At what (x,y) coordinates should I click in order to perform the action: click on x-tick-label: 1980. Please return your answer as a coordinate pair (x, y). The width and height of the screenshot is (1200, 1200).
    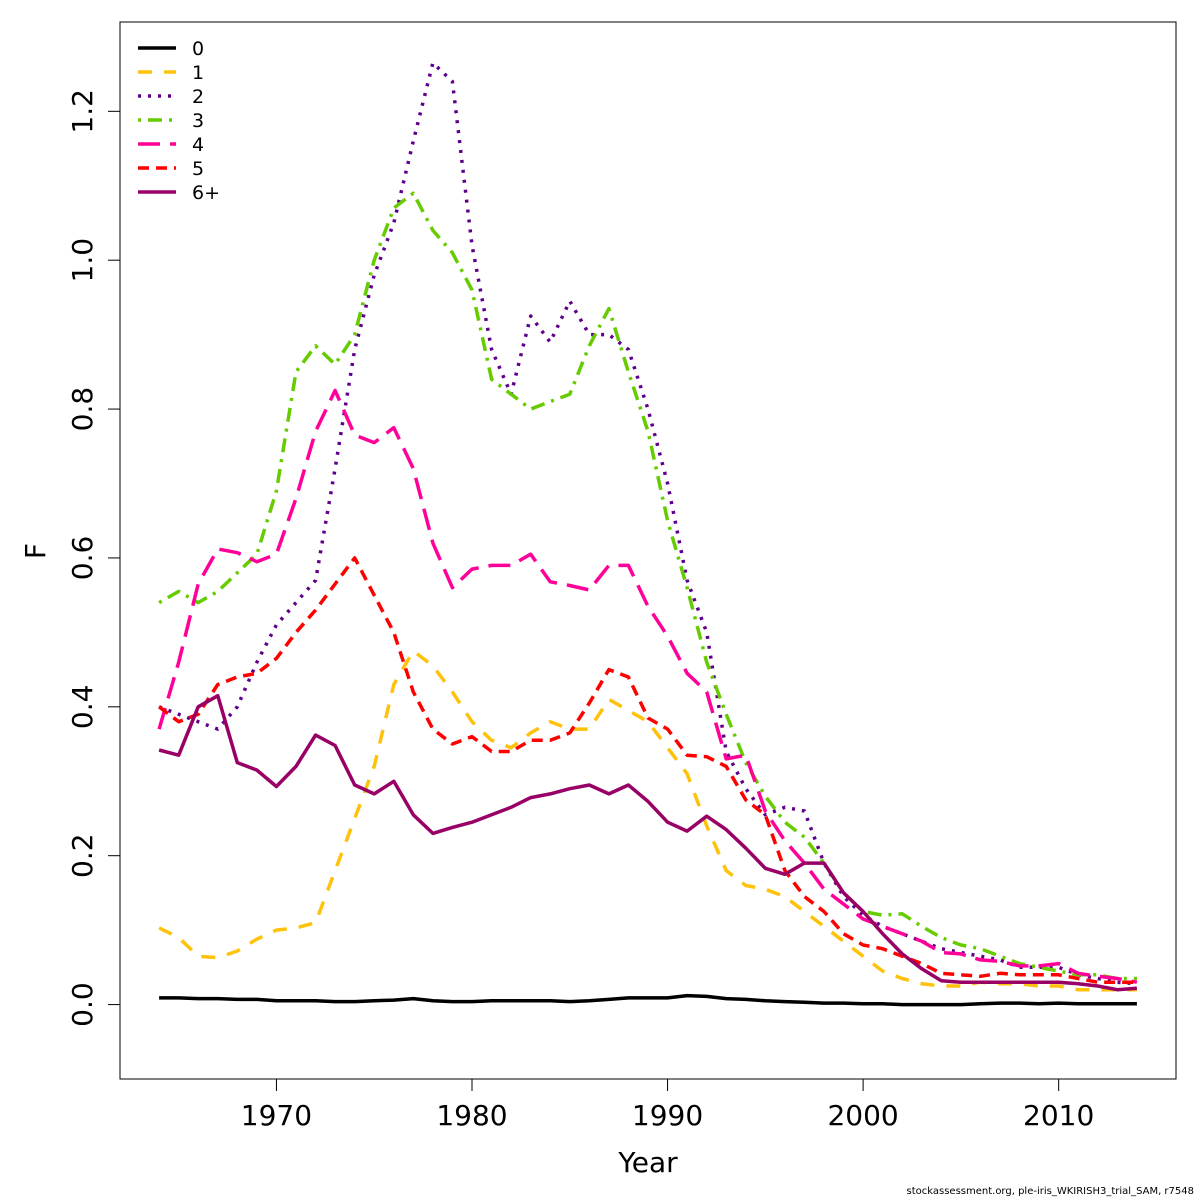
    Looking at the image, I should click on (471, 1115).